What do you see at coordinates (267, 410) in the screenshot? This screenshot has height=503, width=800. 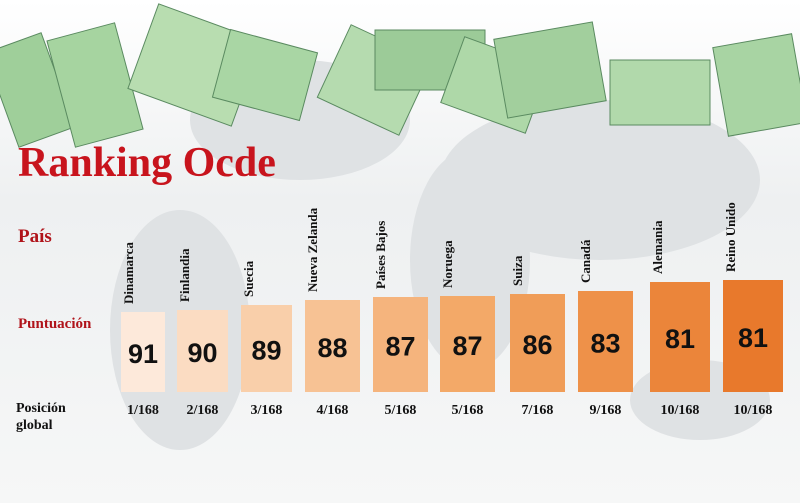 I see `position: 3/168` at bounding box center [267, 410].